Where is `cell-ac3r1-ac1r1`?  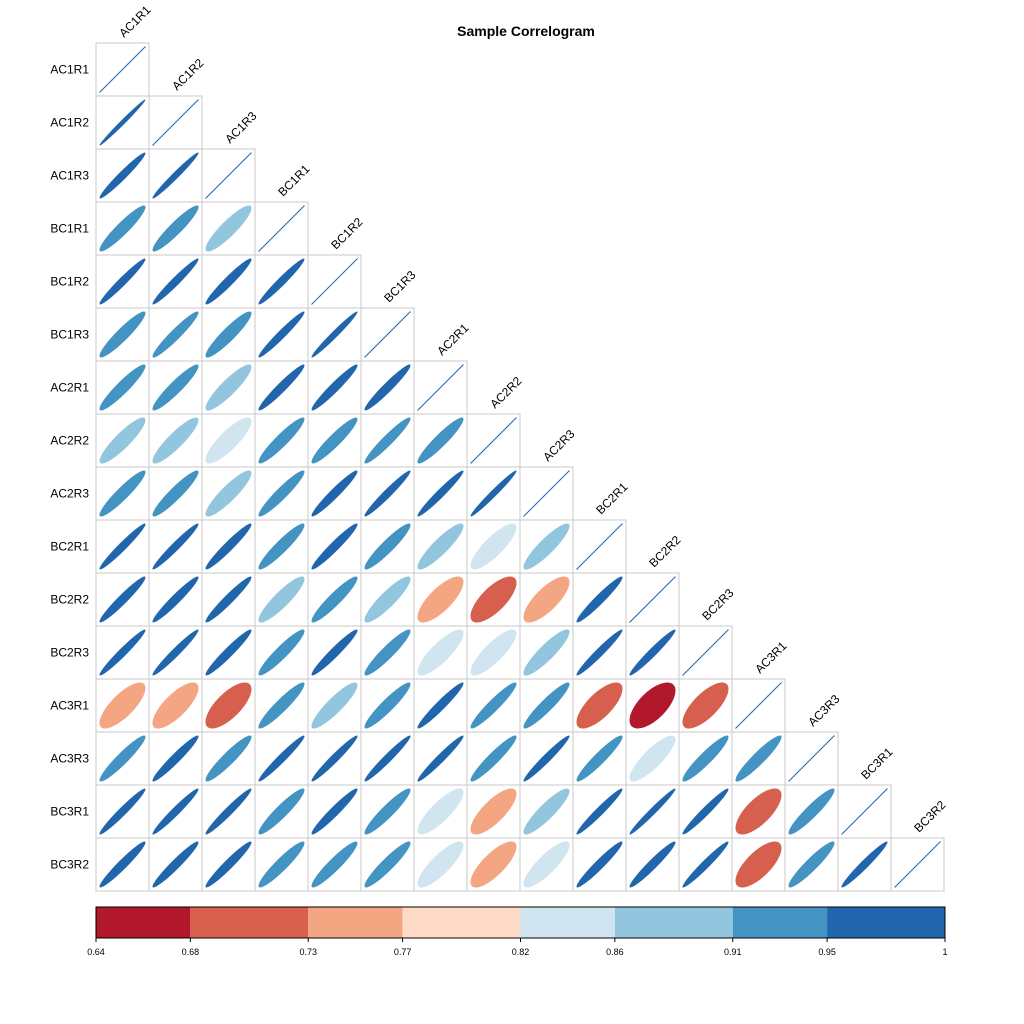
cell-ac3r1-ac1r1 is located at coordinates (122, 705).